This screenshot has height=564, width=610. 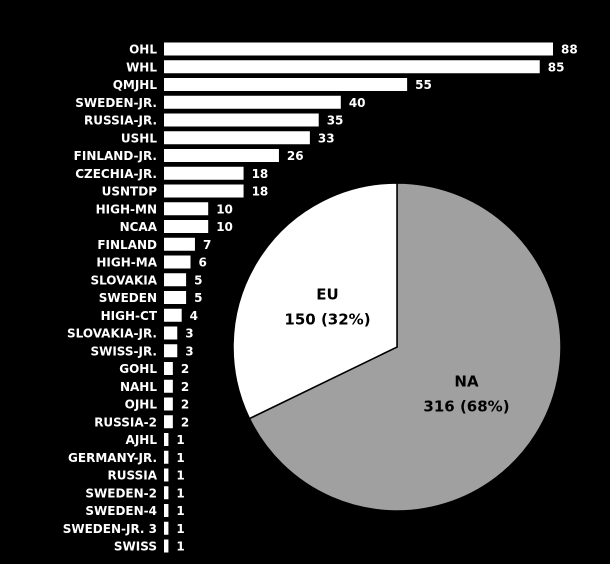 What do you see at coordinates (121, 511) in the screenshot?
I see `category-label: SWEDEN-4` at bounding box center [121, 511].